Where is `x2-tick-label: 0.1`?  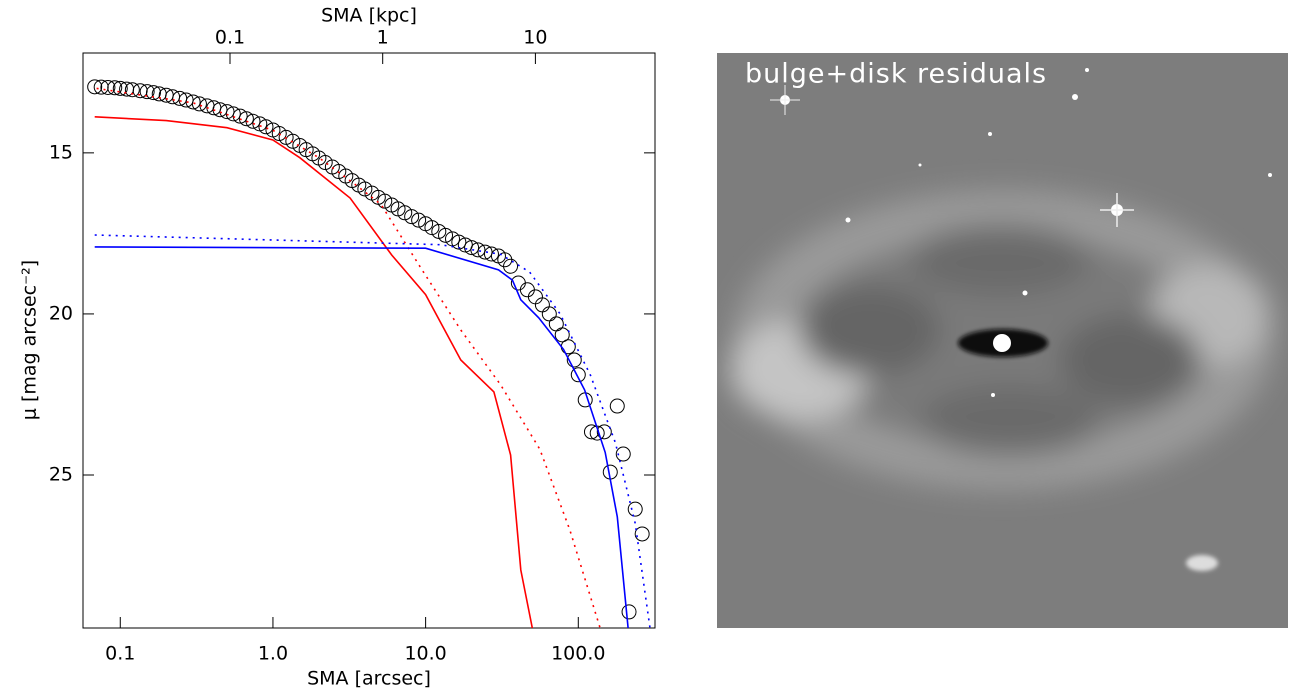
x2-tick-label: 0.1 is located at coordinates (230, 38).